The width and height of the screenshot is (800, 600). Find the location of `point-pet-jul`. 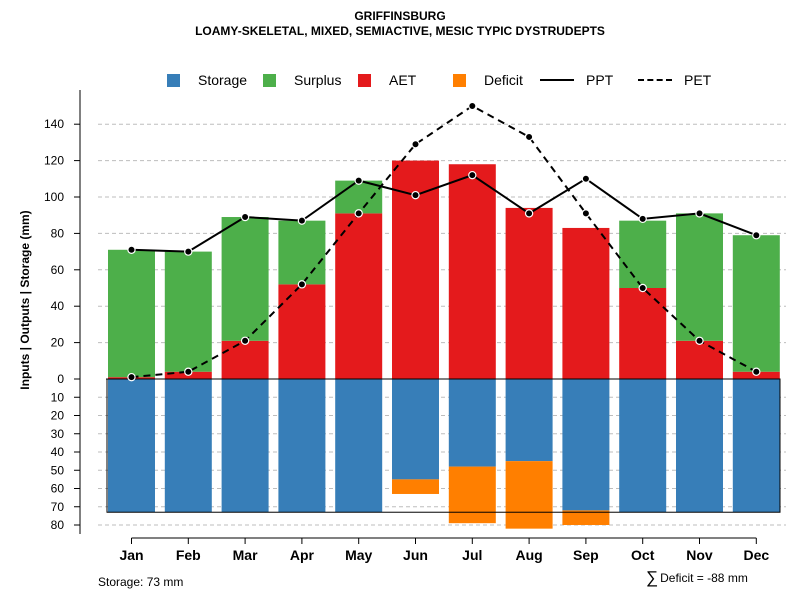

point-pet-jul is located at coordinates (472, 106).